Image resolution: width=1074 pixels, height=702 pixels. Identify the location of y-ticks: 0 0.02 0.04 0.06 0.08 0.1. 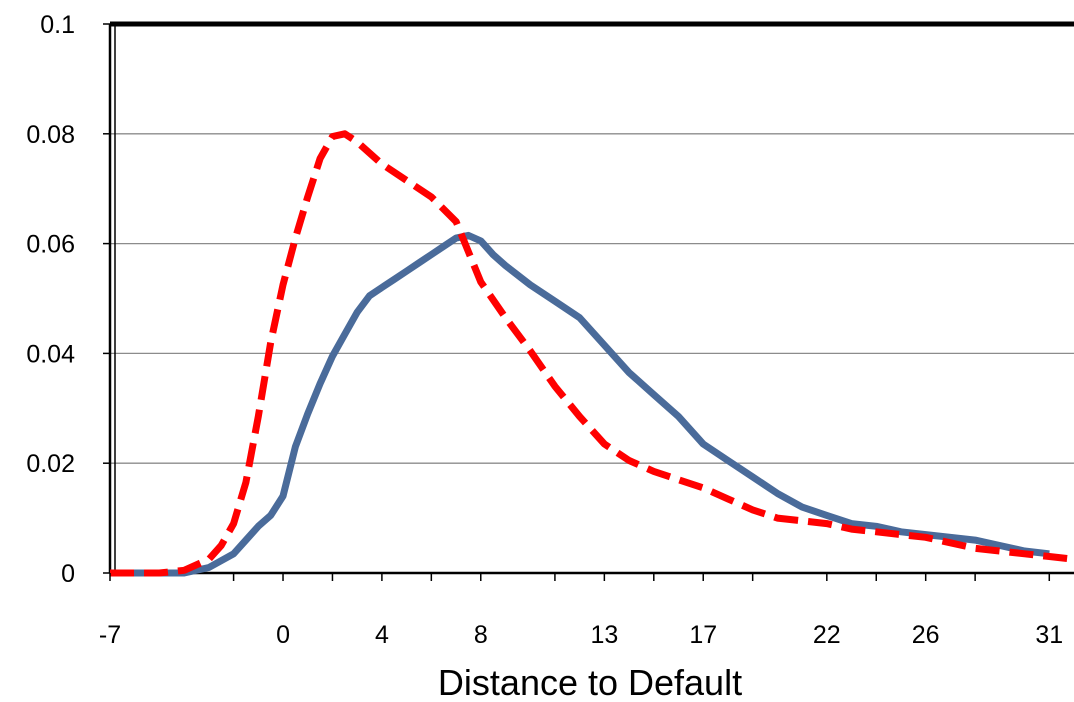
(68, 299).